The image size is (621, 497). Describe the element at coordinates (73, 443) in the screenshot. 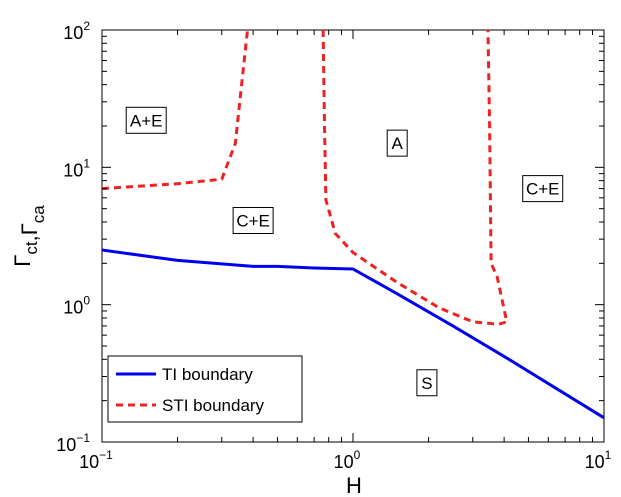

I see `y-tick-label: 10⁻¹` at that location.